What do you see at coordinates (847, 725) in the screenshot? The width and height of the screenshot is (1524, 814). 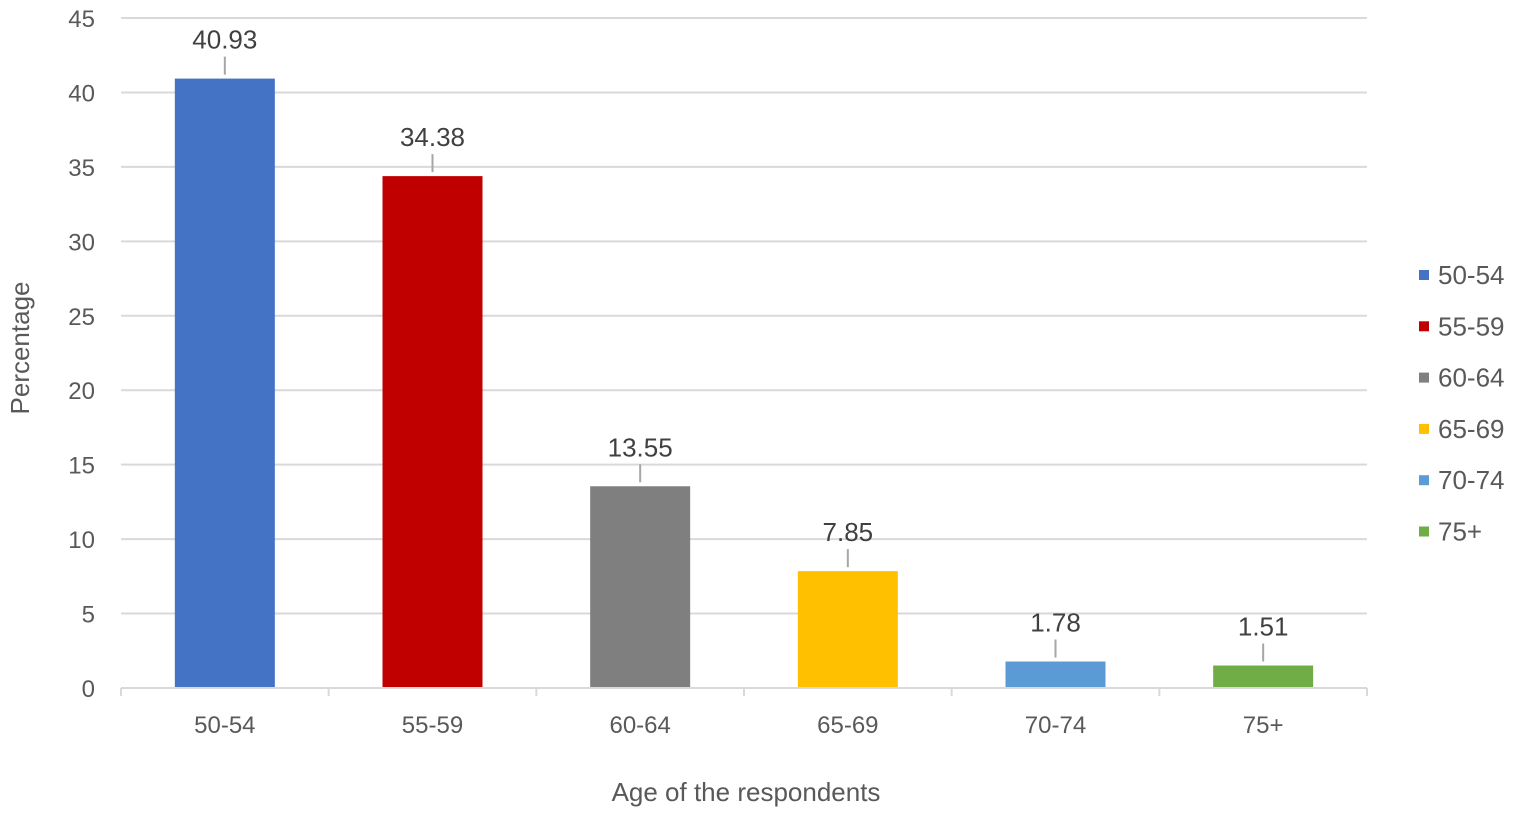 I see `x-tick-label: 65-69` at bounding box center [847, 725].